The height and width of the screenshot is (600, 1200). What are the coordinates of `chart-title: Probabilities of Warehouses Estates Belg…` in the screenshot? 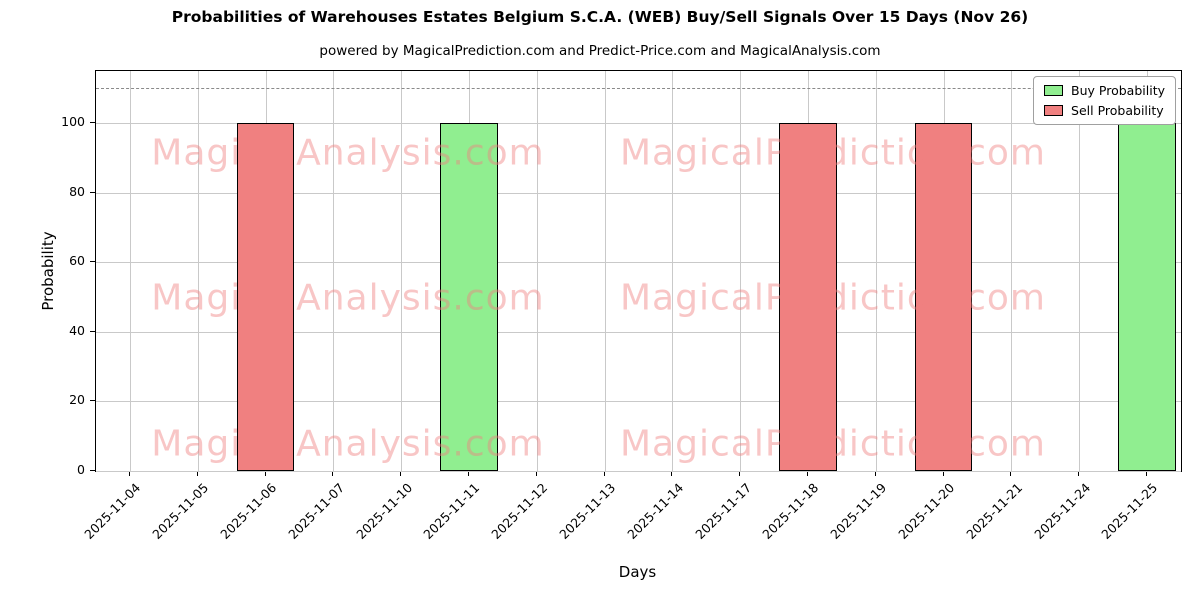 It's located at (600, 17).